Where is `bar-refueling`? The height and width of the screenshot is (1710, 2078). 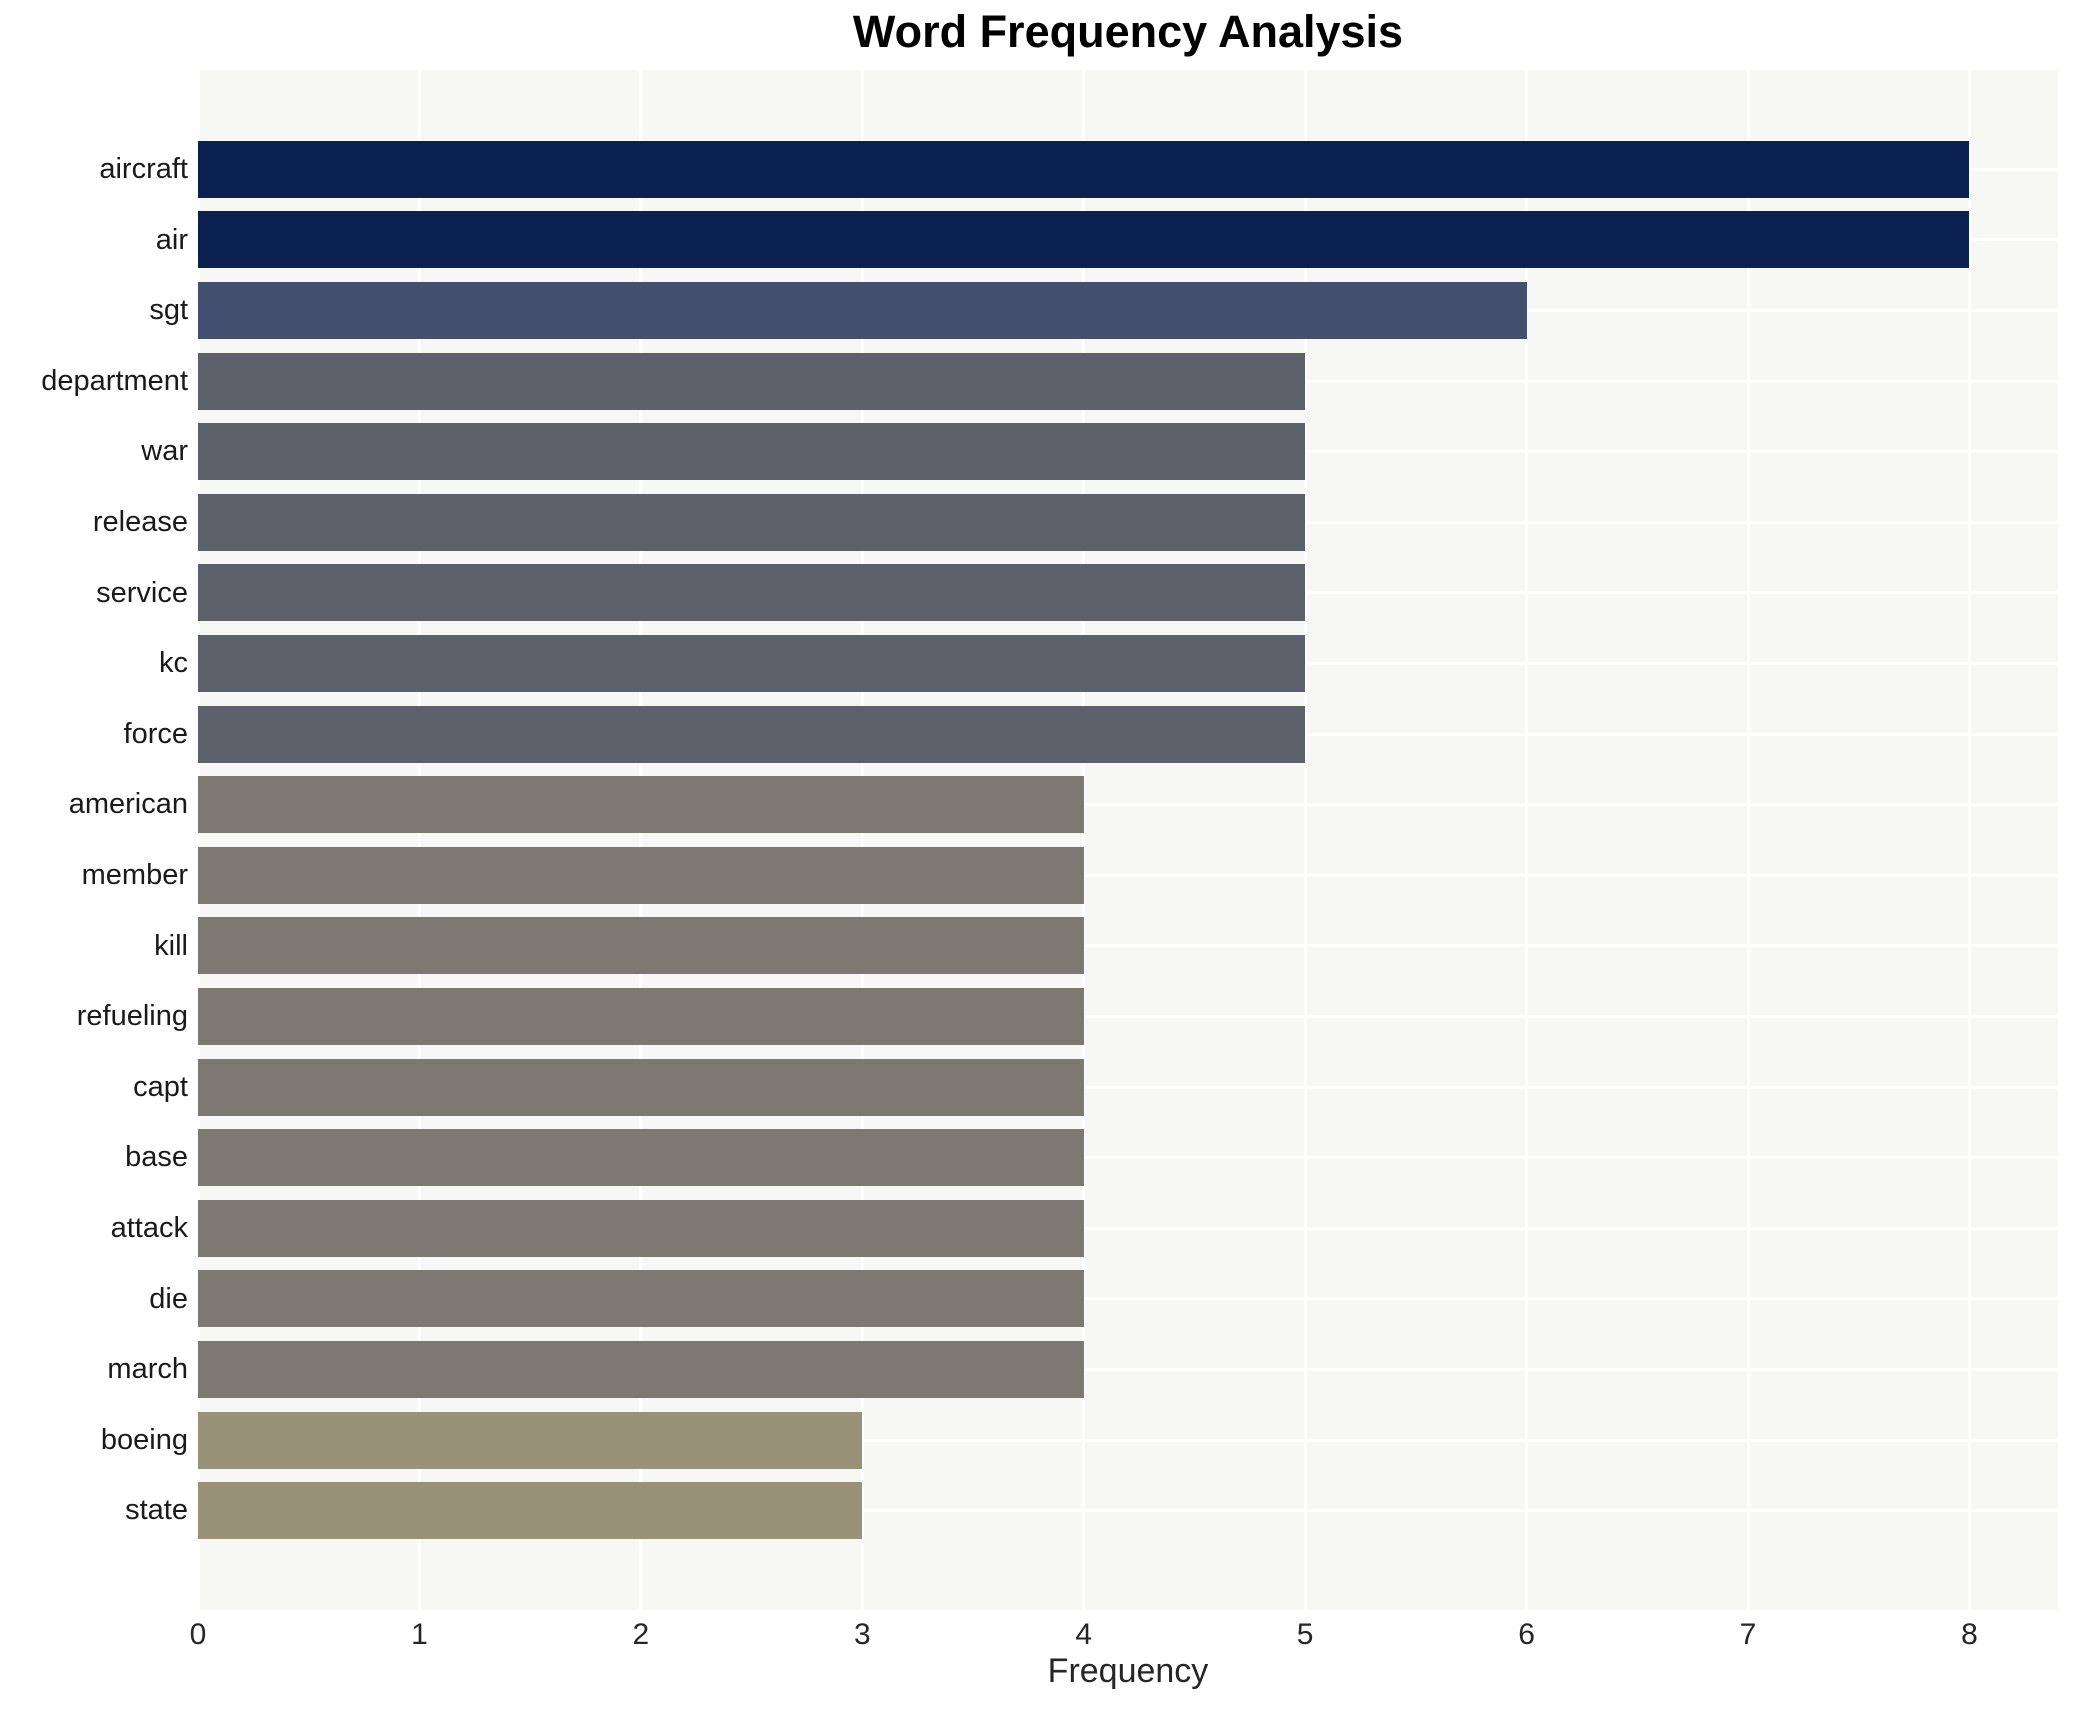
bar-refueling is located at coordinates (641, 1016).